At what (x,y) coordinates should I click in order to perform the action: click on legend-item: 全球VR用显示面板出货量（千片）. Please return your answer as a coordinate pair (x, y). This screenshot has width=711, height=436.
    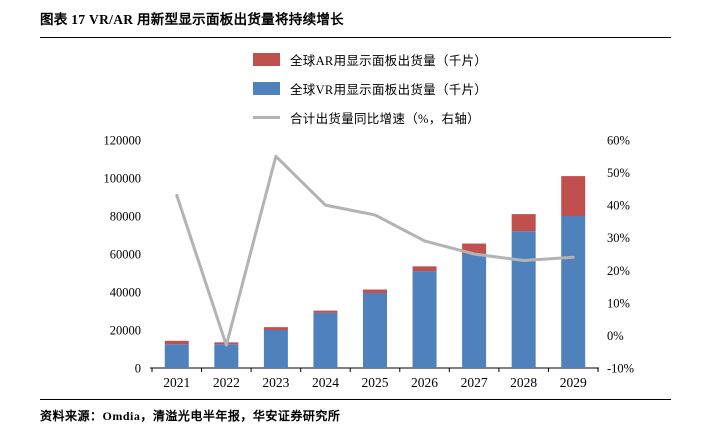
    Looking at the image, I should click on (370, 89).